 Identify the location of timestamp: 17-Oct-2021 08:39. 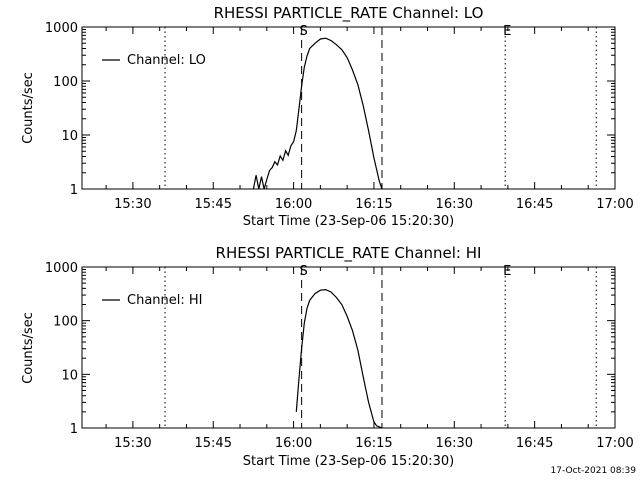
(594, 471).